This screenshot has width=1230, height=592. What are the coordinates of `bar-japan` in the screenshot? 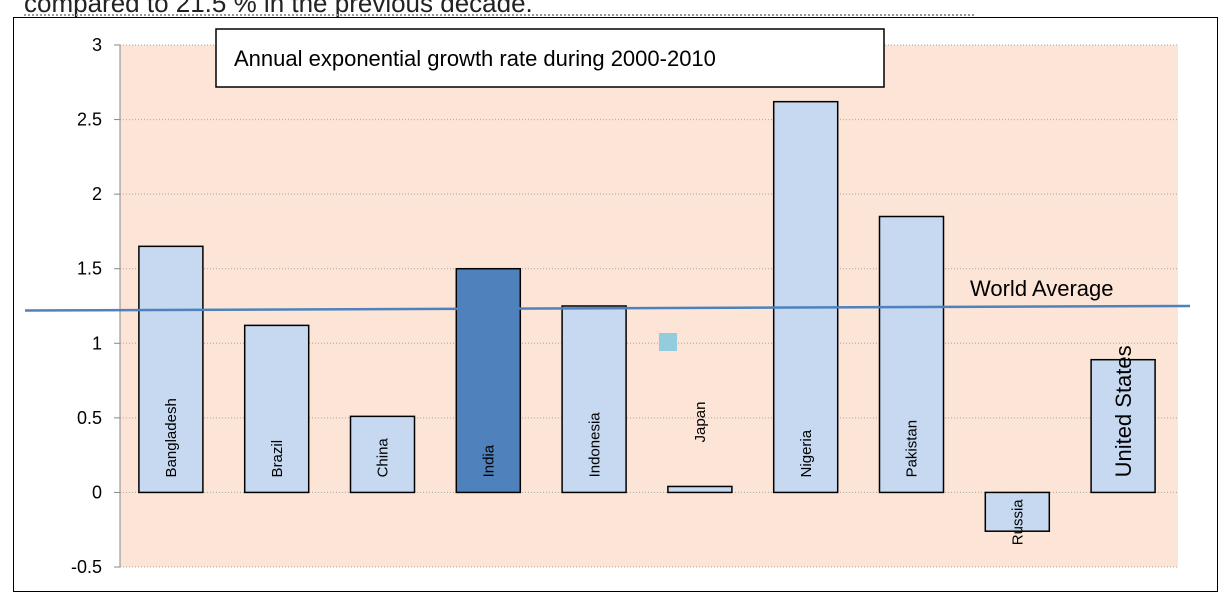 It's located at (700, 489).